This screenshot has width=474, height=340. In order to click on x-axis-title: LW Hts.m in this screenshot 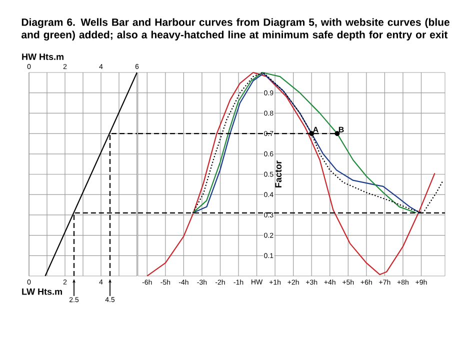, I will do `click(42, 291)`.